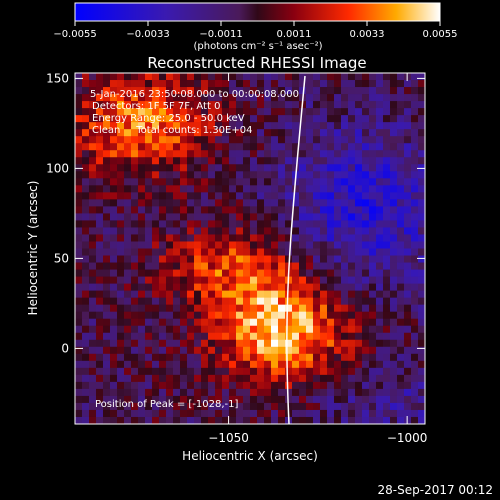  Describe the element at coordinates (156, 106) in the screenshot. I see `annotation-detectors: Detectors: 1F 5F 7F, Att 0` at that location.